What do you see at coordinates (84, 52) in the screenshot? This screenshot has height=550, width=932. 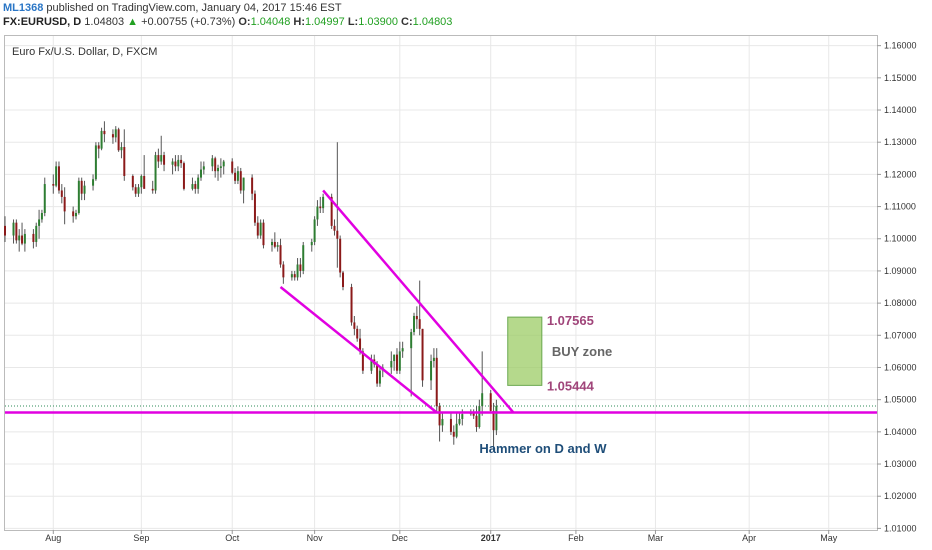 I see `chart-title: Euro Fx/U.S. Dollar, D, FXCM` at bounding box center [84, 52].